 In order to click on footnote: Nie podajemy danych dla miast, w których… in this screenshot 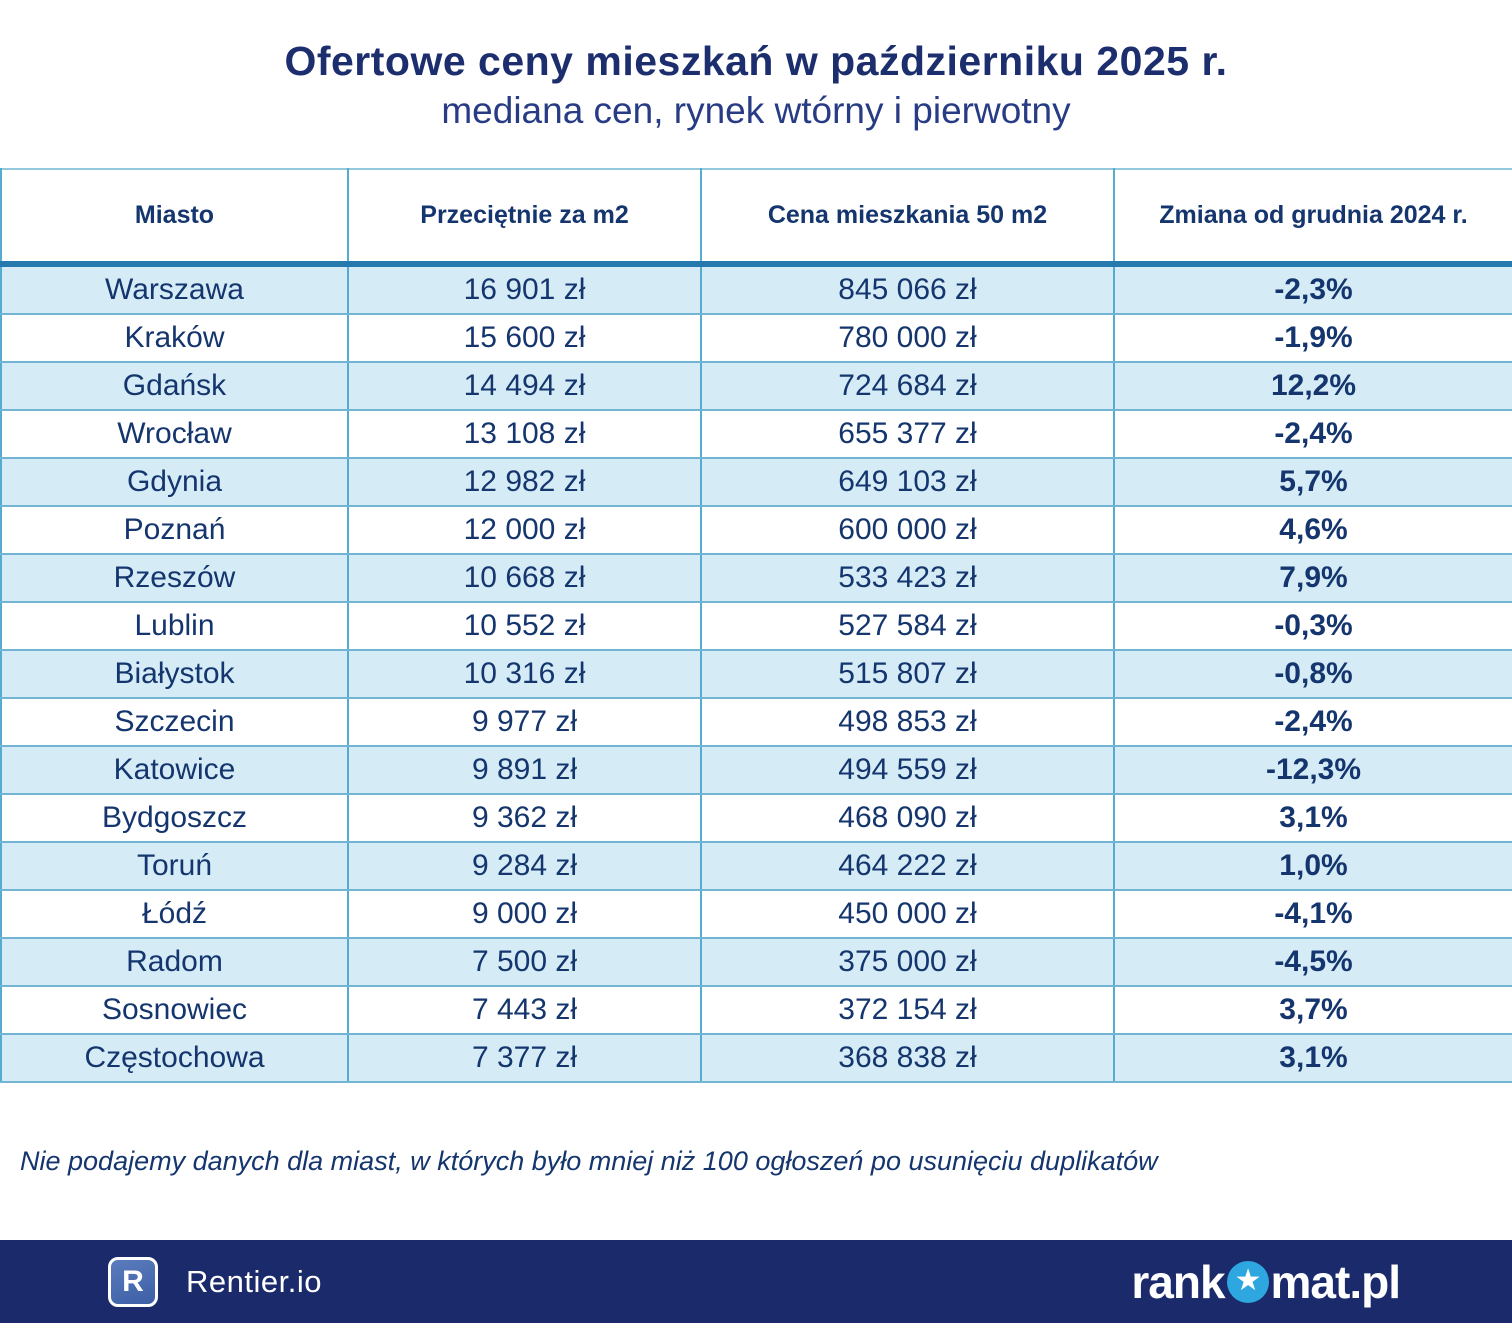, I will do `click(589, 1161)`.